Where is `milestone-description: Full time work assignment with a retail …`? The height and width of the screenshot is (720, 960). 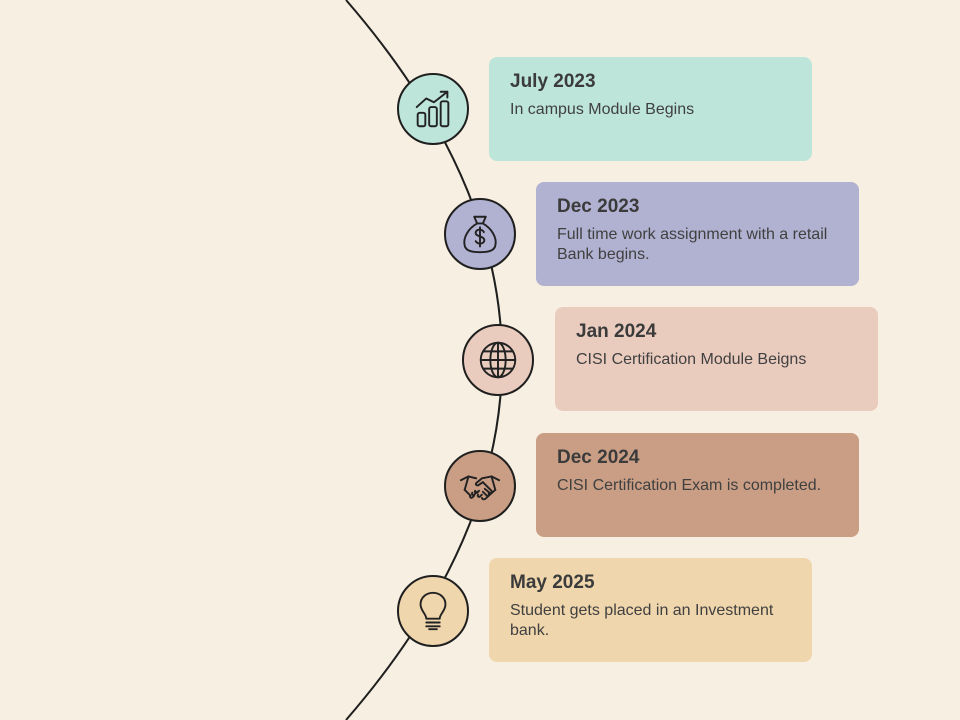 milestone-description: Full time work assignment with a retail … is located at coordinates (692, 244).